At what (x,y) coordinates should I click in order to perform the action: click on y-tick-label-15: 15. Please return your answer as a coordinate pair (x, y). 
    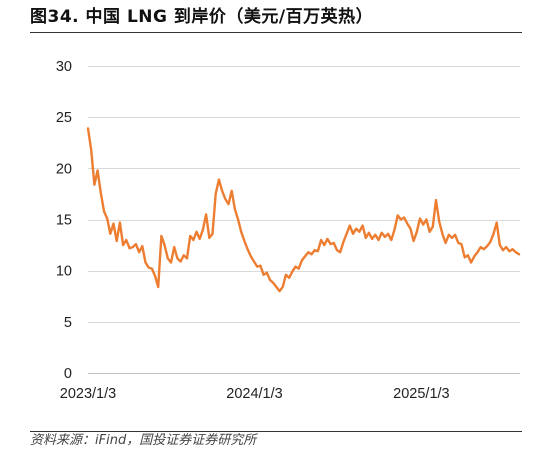
    Looking at the image, I should click on (64, 221).